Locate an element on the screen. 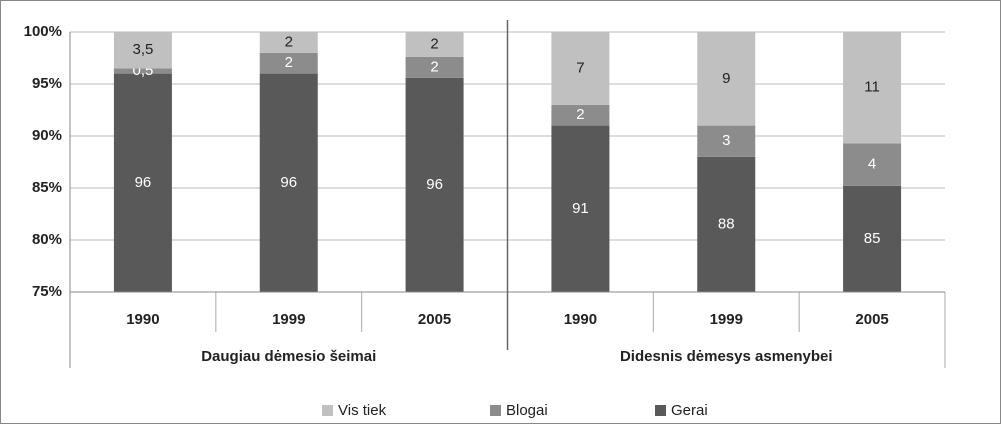  data-label: 91 is located at coordinates (580, 208).